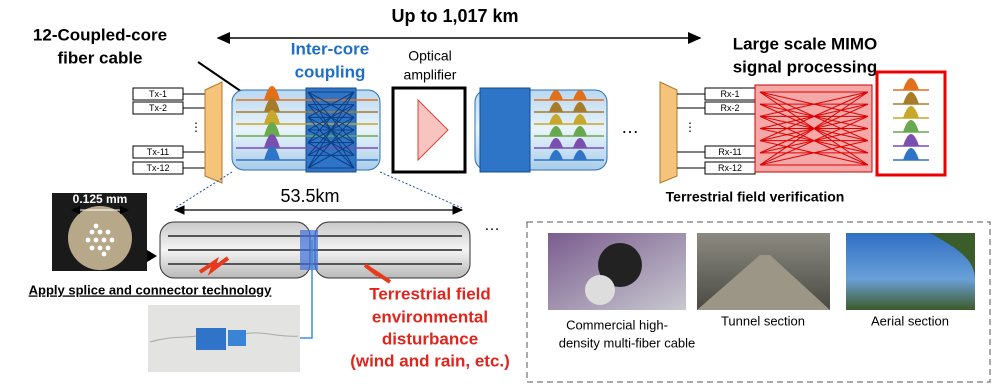 The width and height of the screenshot is (1000, 388). What do you see at coordinates (430, 338) in the screenshot?
I see `disturbance-label: disturbance` at bounding box center [430, 338].